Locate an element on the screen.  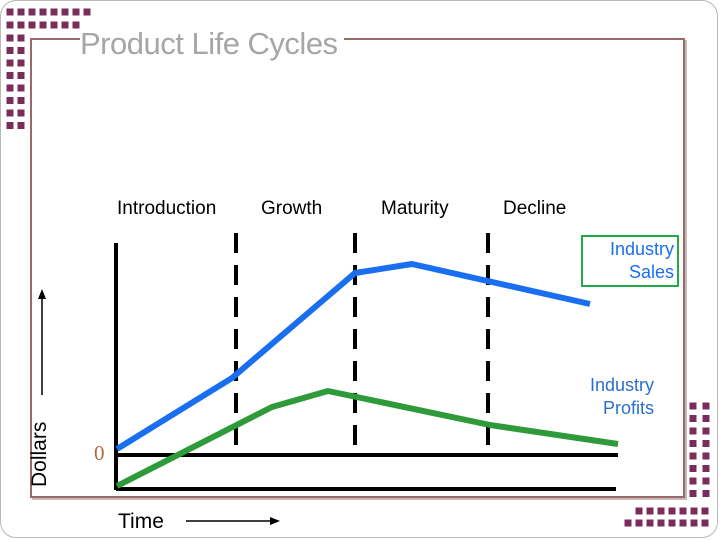
stage-label-decline: Decline is located at coordinates (535, 208).